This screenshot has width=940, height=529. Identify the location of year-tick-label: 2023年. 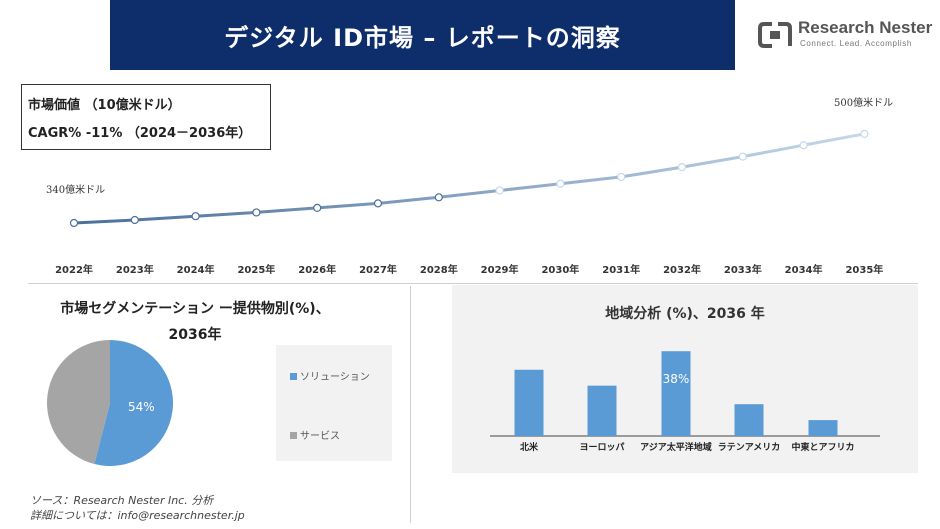
(135, 269).